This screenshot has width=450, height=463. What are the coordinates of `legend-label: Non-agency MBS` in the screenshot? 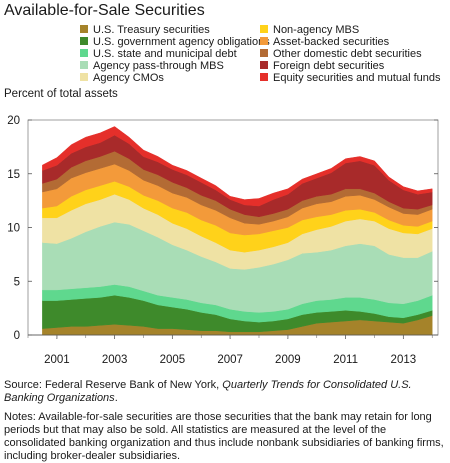 It's located at (316, 30).